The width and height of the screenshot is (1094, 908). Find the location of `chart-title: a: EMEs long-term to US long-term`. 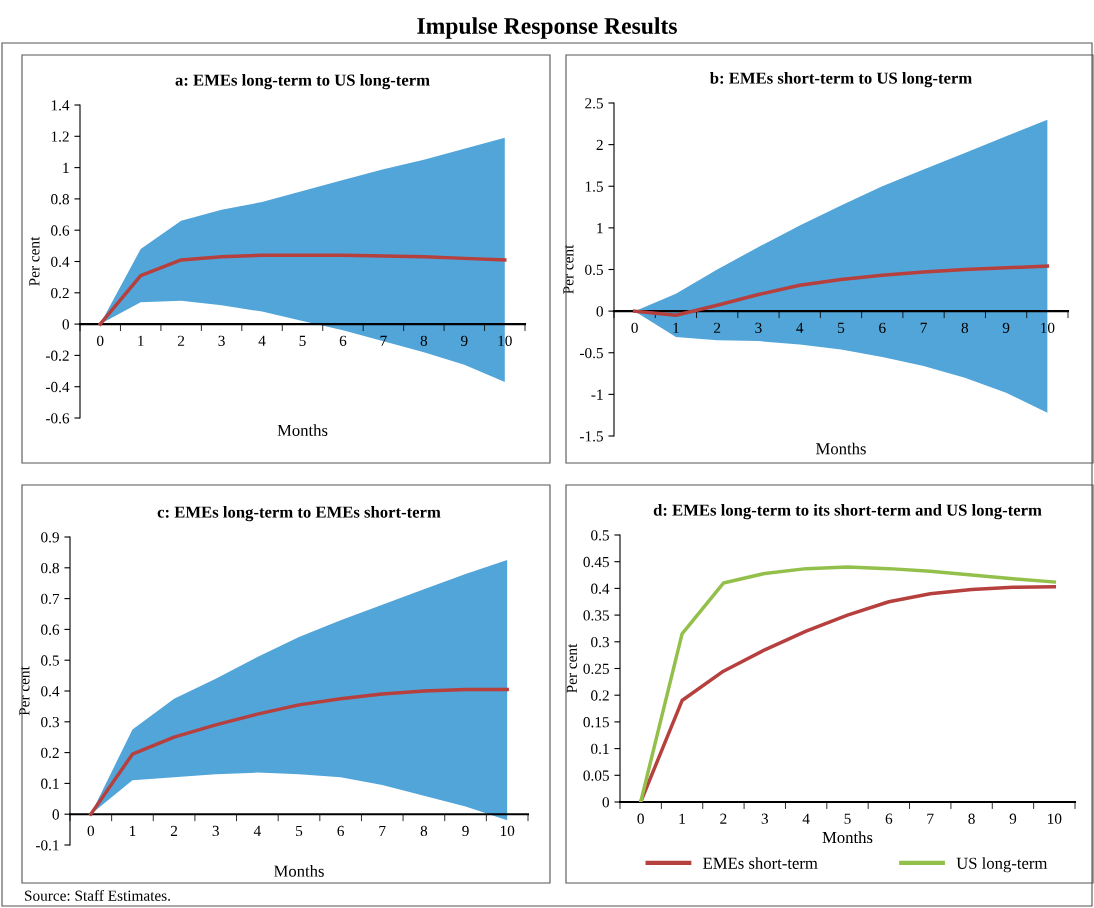

chart-title: a: EMEs long-term to US long-term is located at coordinates (302, 81).